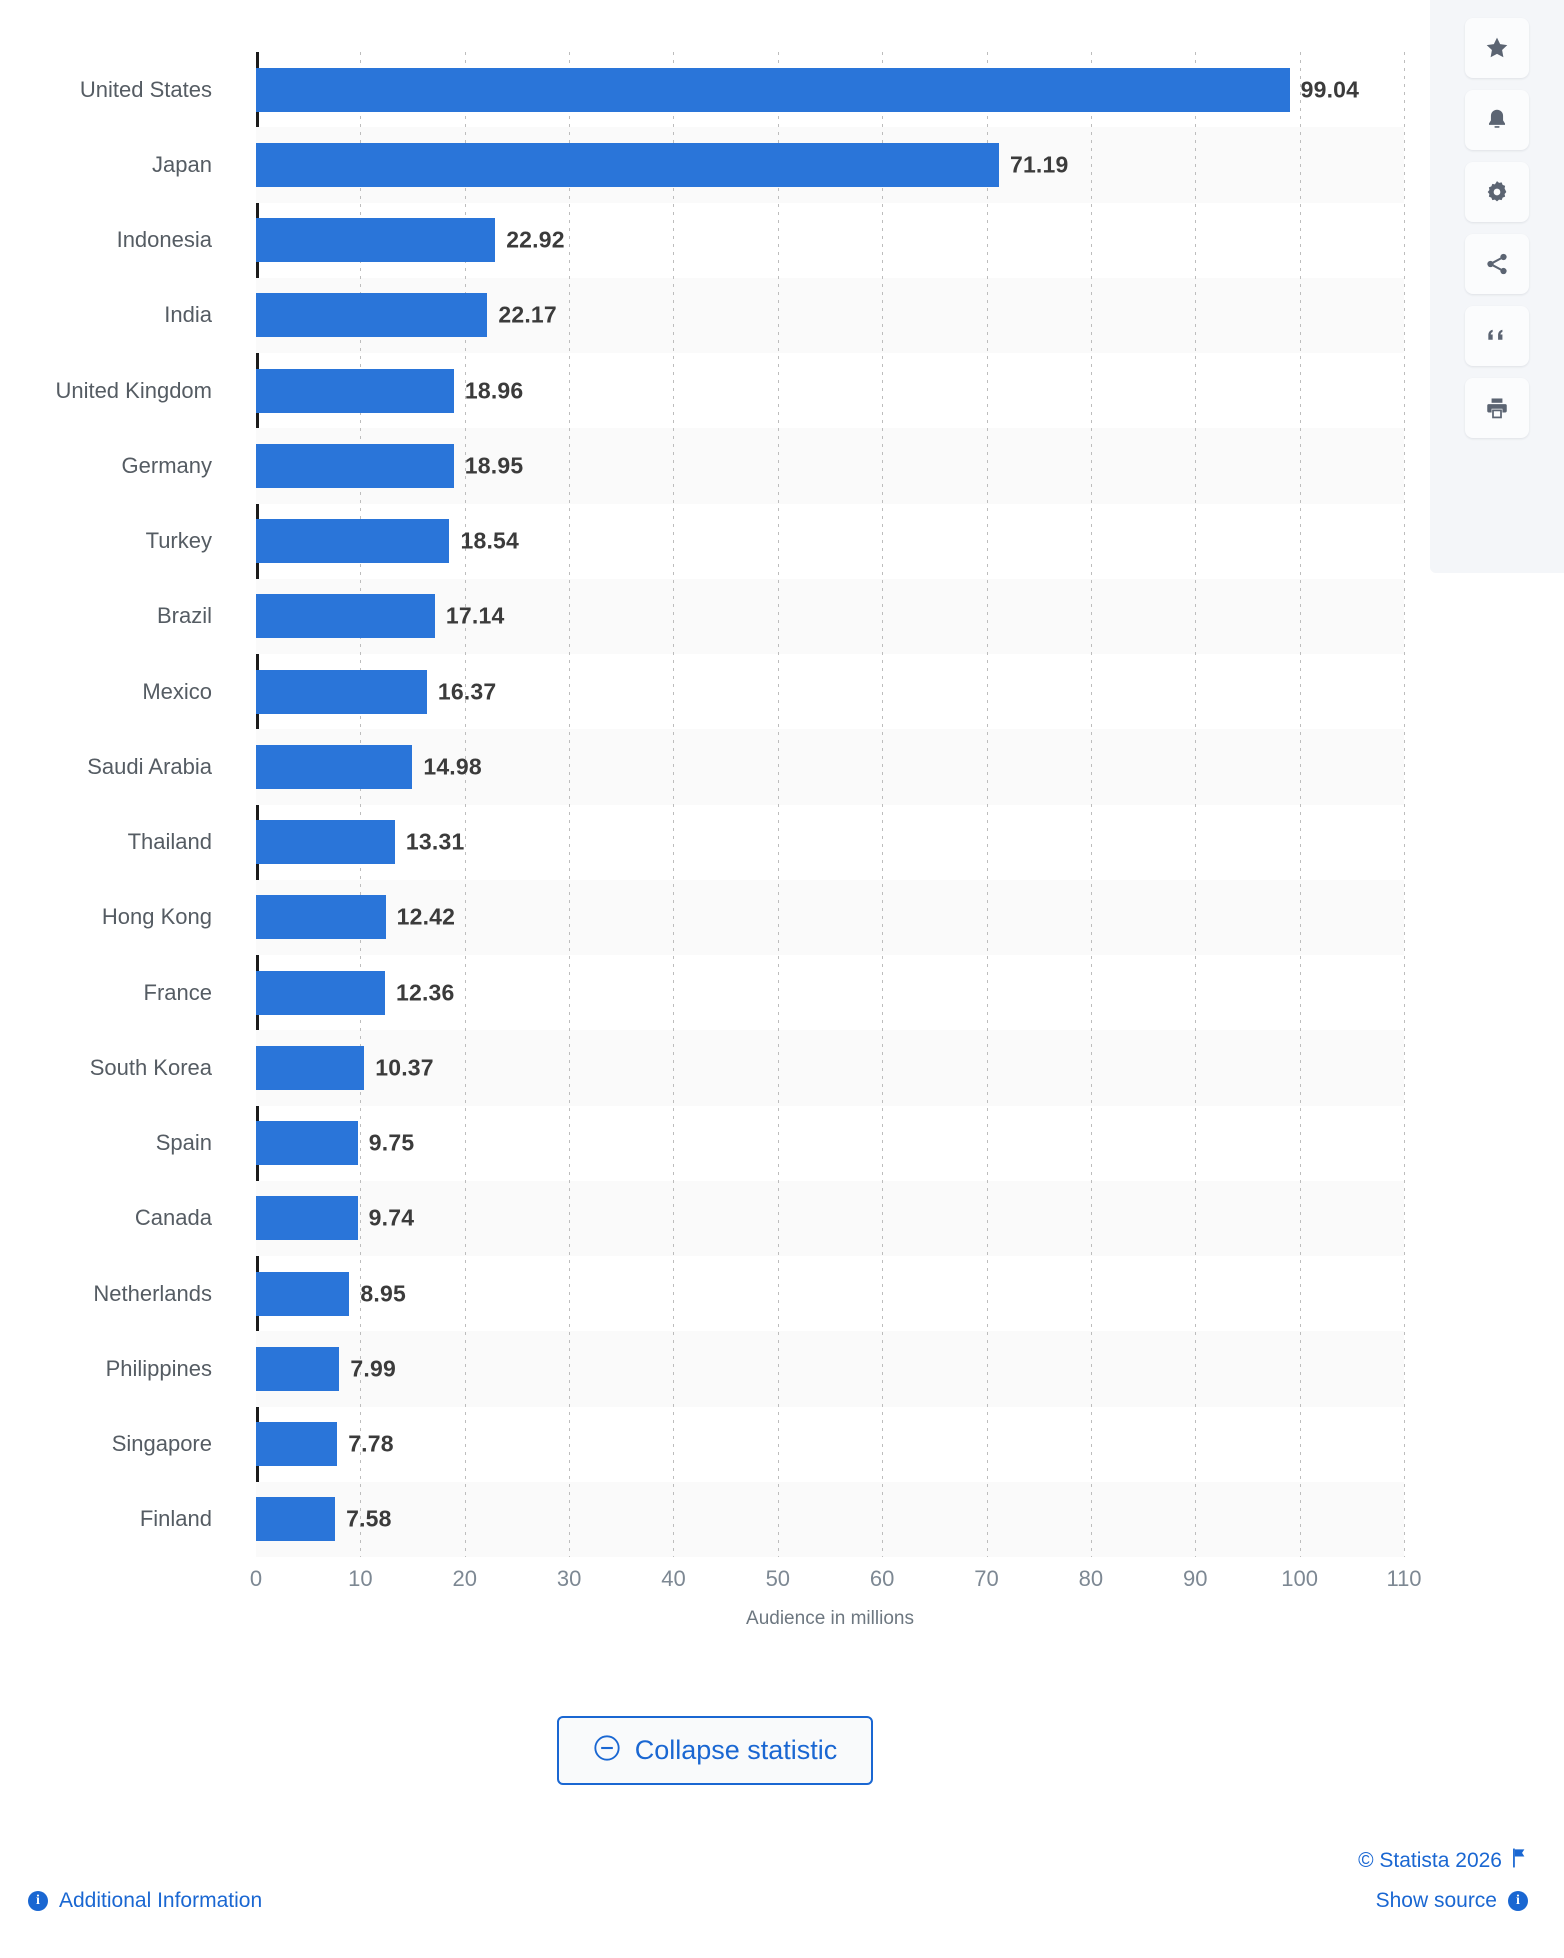 Image resolution: width=1564 pixels, height=1958 pixels. What do you see at coordinates (769, 1218) in the screenshot?
I see `bar-row: Canada 9.74` at bounding box center [769, 1218].